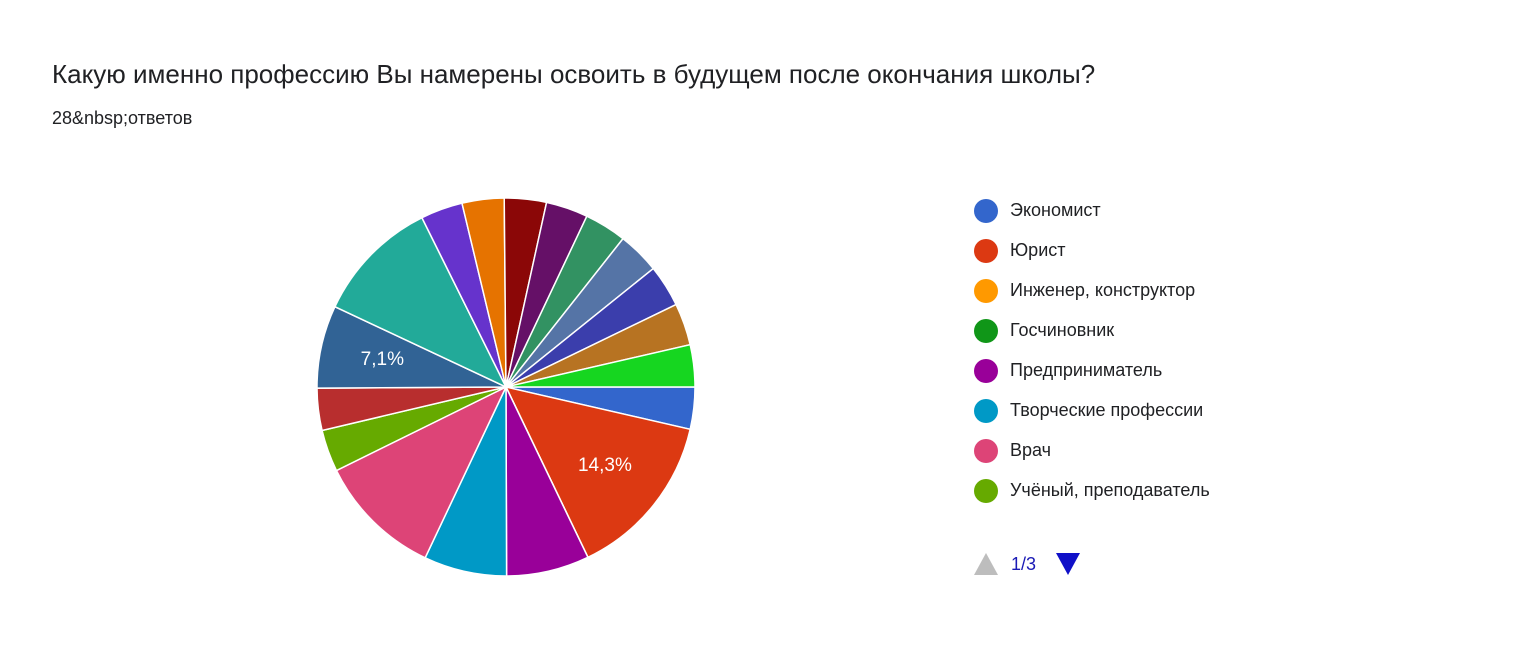 The image size is (1539, 647). What do you see at coordinates (1086, 370) in the screenshot?
I see `legend-label: Предприниматель` at bounding box center [1086, 370].